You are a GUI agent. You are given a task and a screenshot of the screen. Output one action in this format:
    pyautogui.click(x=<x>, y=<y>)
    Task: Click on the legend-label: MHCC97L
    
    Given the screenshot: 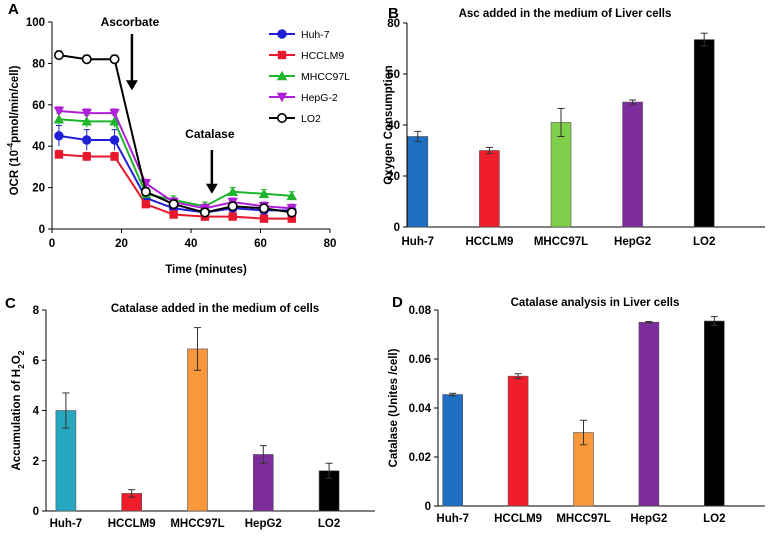 What is the action you would take?
    pyautogui.click(x=325, y=77)
    